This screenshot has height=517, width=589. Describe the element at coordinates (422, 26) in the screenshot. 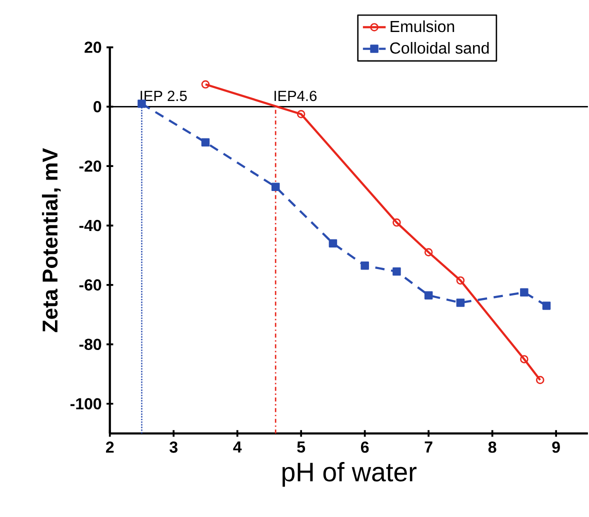

I see `legend-label: Emulsion` at that location.